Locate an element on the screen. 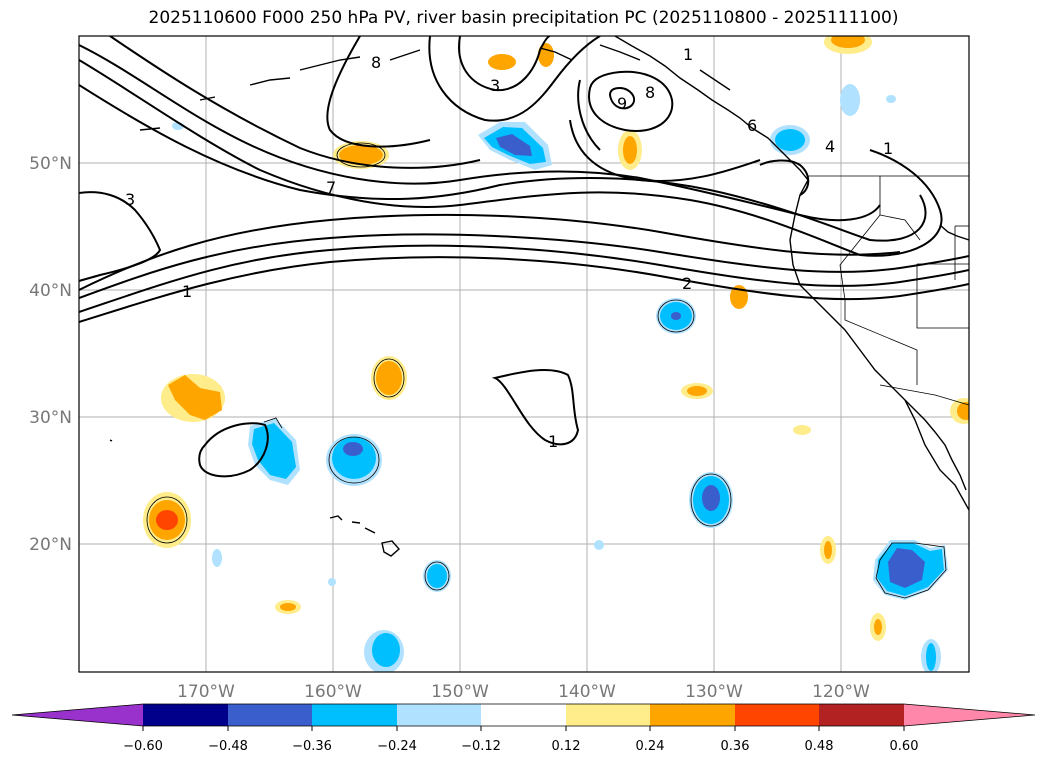  colorbar-tick-label: −0.48 is located at coordinates (228, 746).